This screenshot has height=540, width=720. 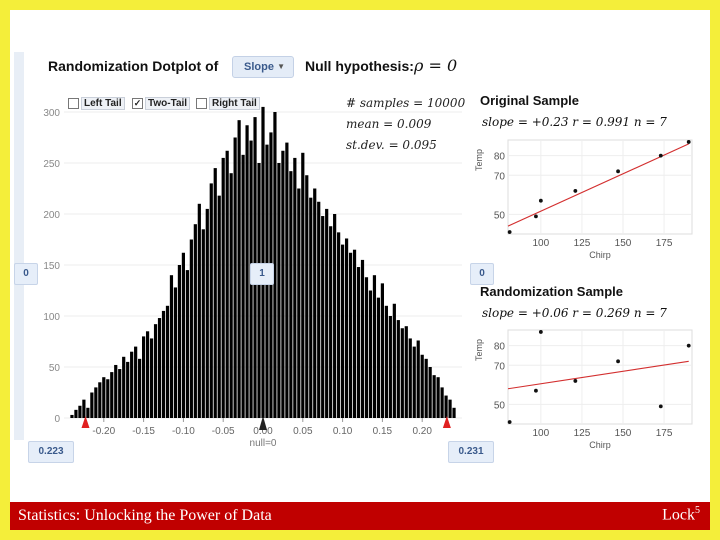 What do you see at coordinates (263, 431) in the screenshot?
I see `x-tick-label: 0.00` at bounding box center [263, 431].